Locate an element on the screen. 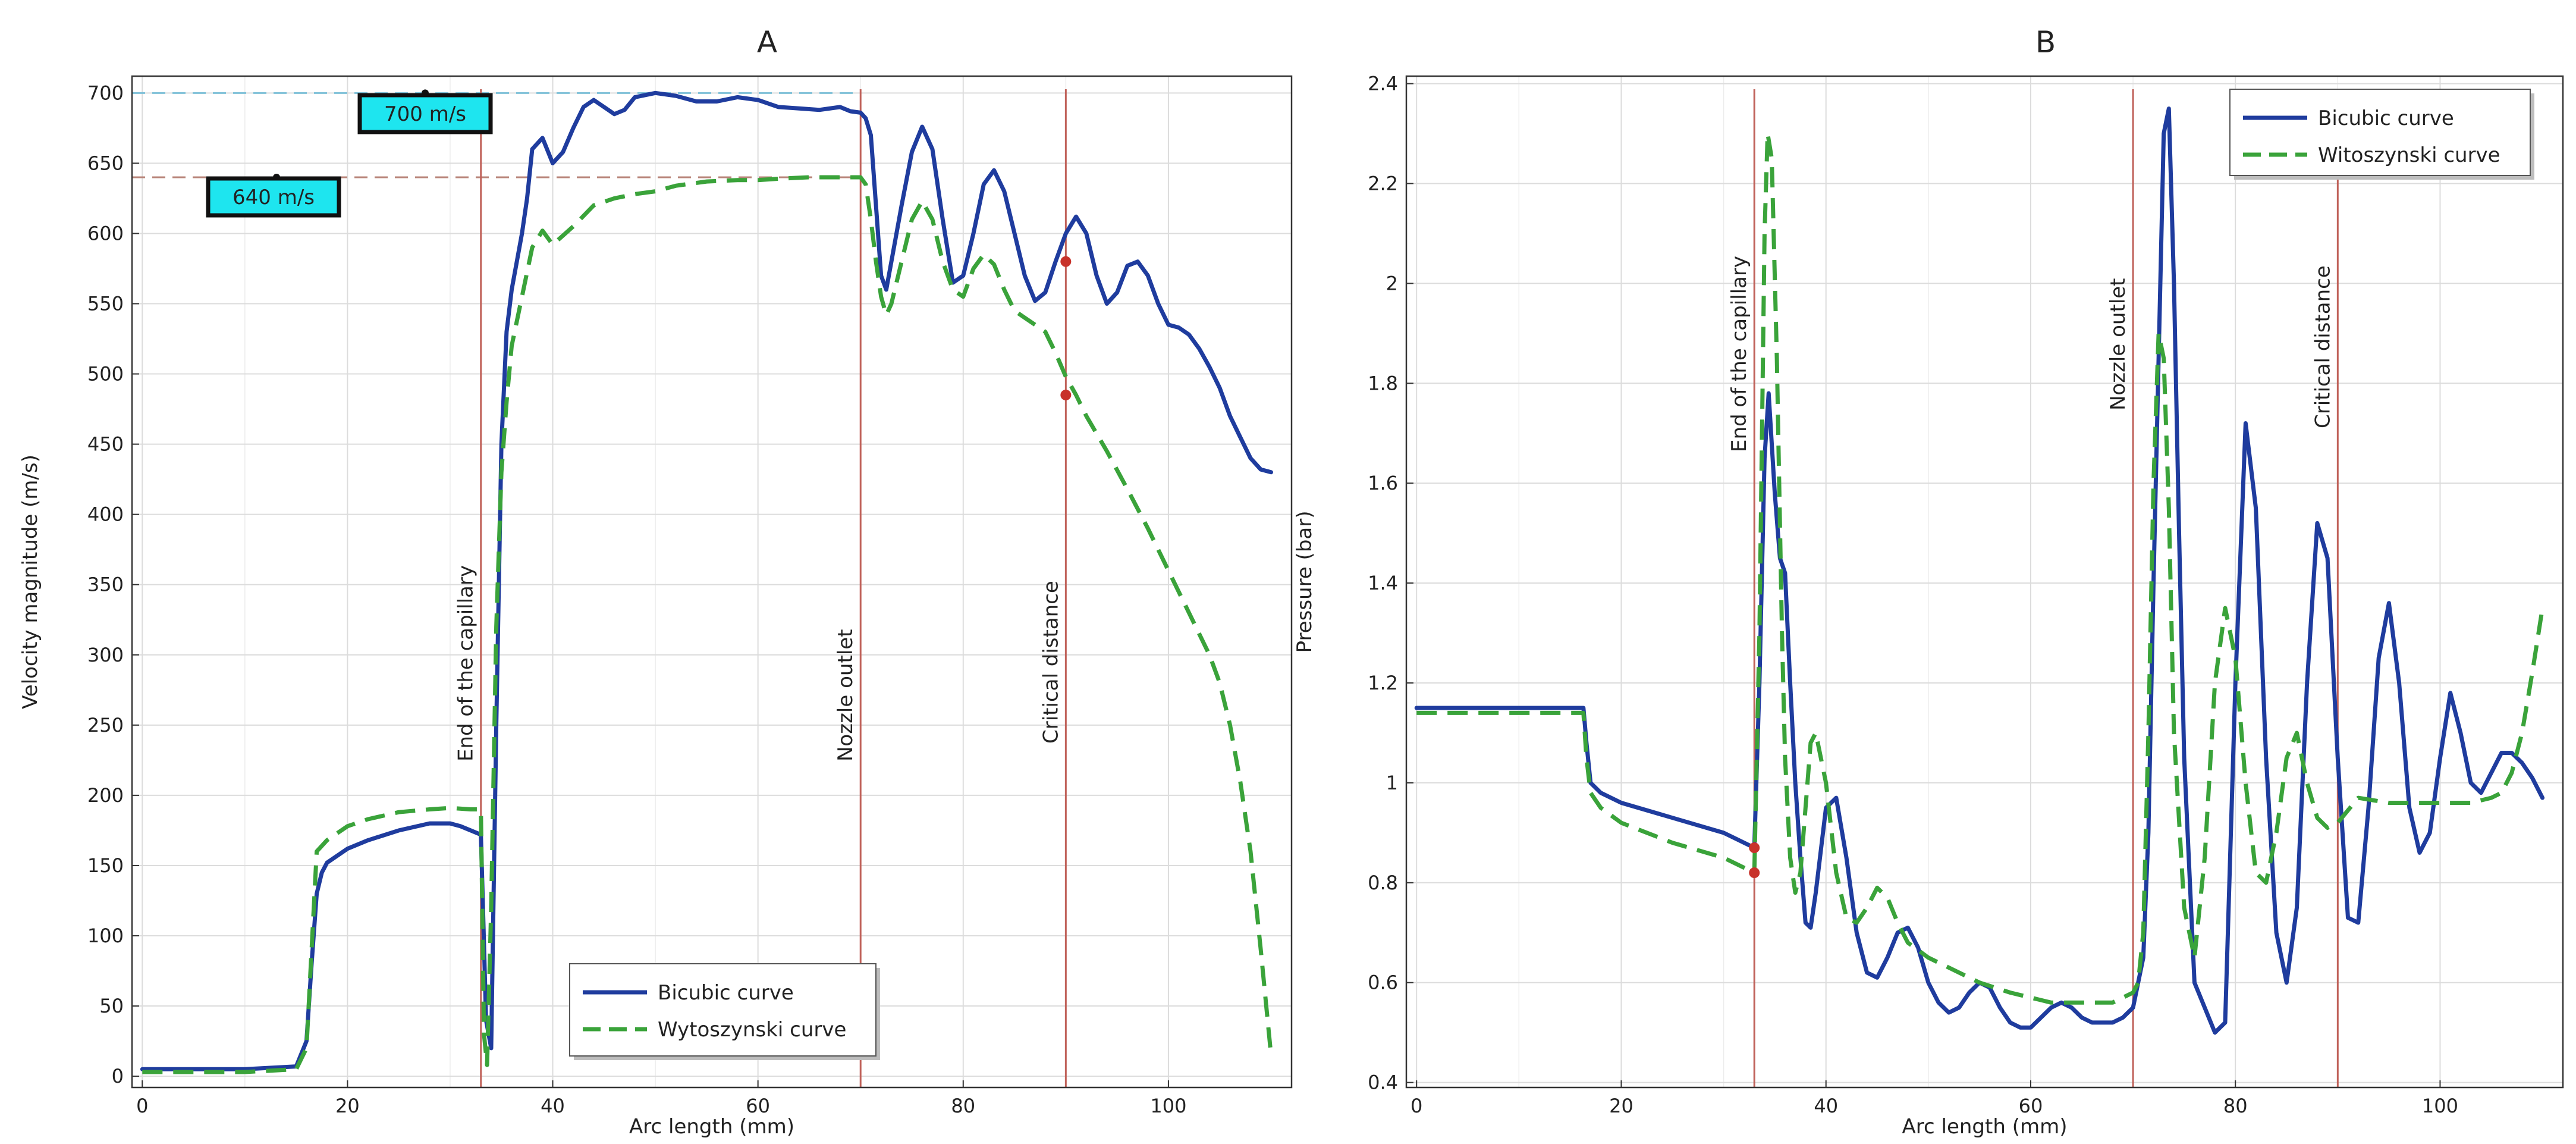  y-axis-label: Velocity magnitude (m/s) is located at coordinates (30, 582).